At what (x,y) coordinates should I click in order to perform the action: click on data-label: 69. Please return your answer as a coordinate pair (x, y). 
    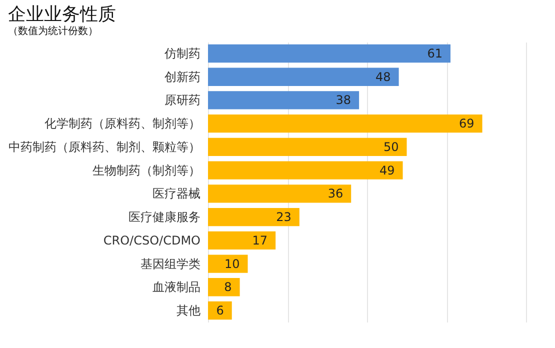
    Looking at the image, I should click on (466, 123).